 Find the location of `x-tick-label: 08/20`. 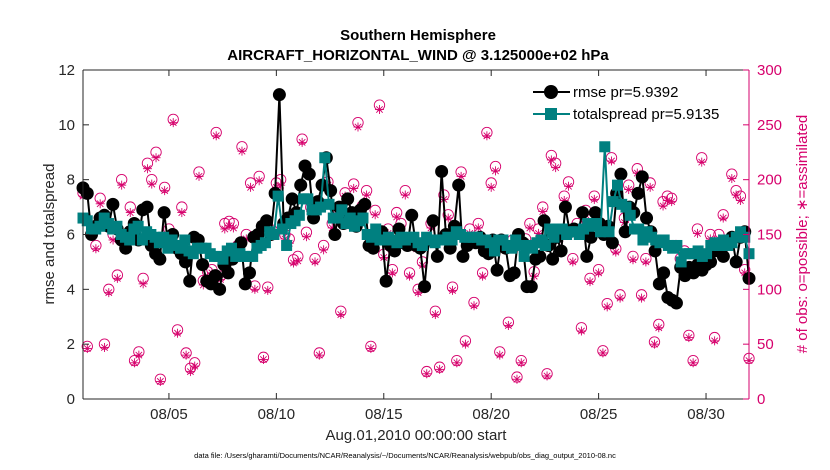

x-tick-label: 08/20 is located at coordinates (491, 414).